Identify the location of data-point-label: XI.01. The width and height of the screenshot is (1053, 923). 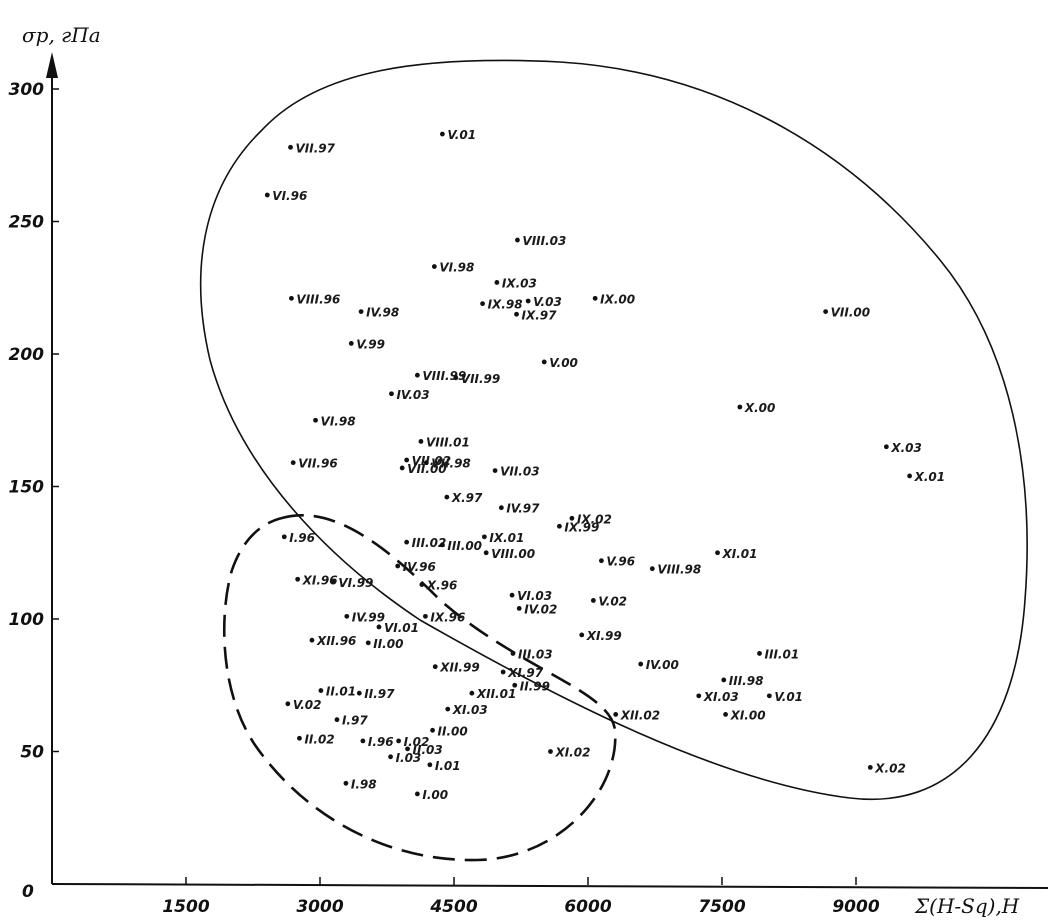
(740, 554).